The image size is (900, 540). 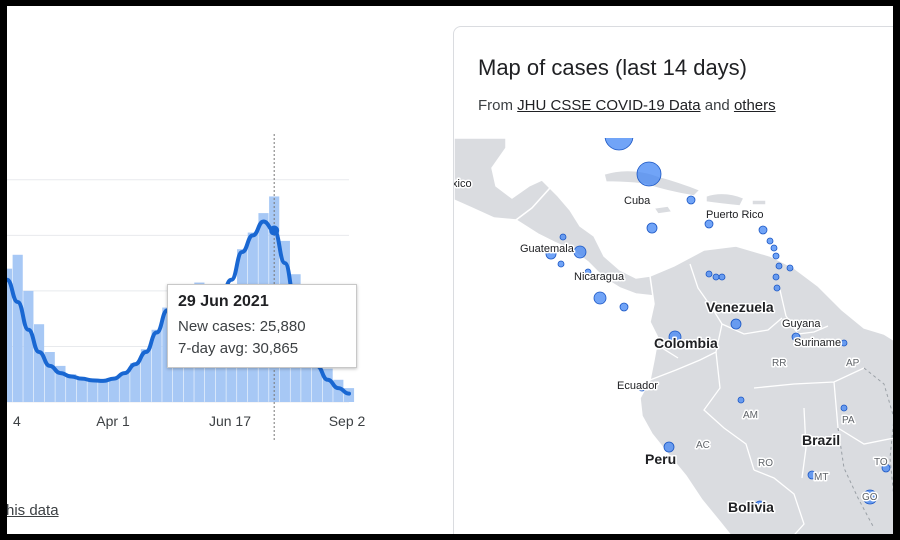 I want to click on bubble-bolivia, so click(x=760, y=506).